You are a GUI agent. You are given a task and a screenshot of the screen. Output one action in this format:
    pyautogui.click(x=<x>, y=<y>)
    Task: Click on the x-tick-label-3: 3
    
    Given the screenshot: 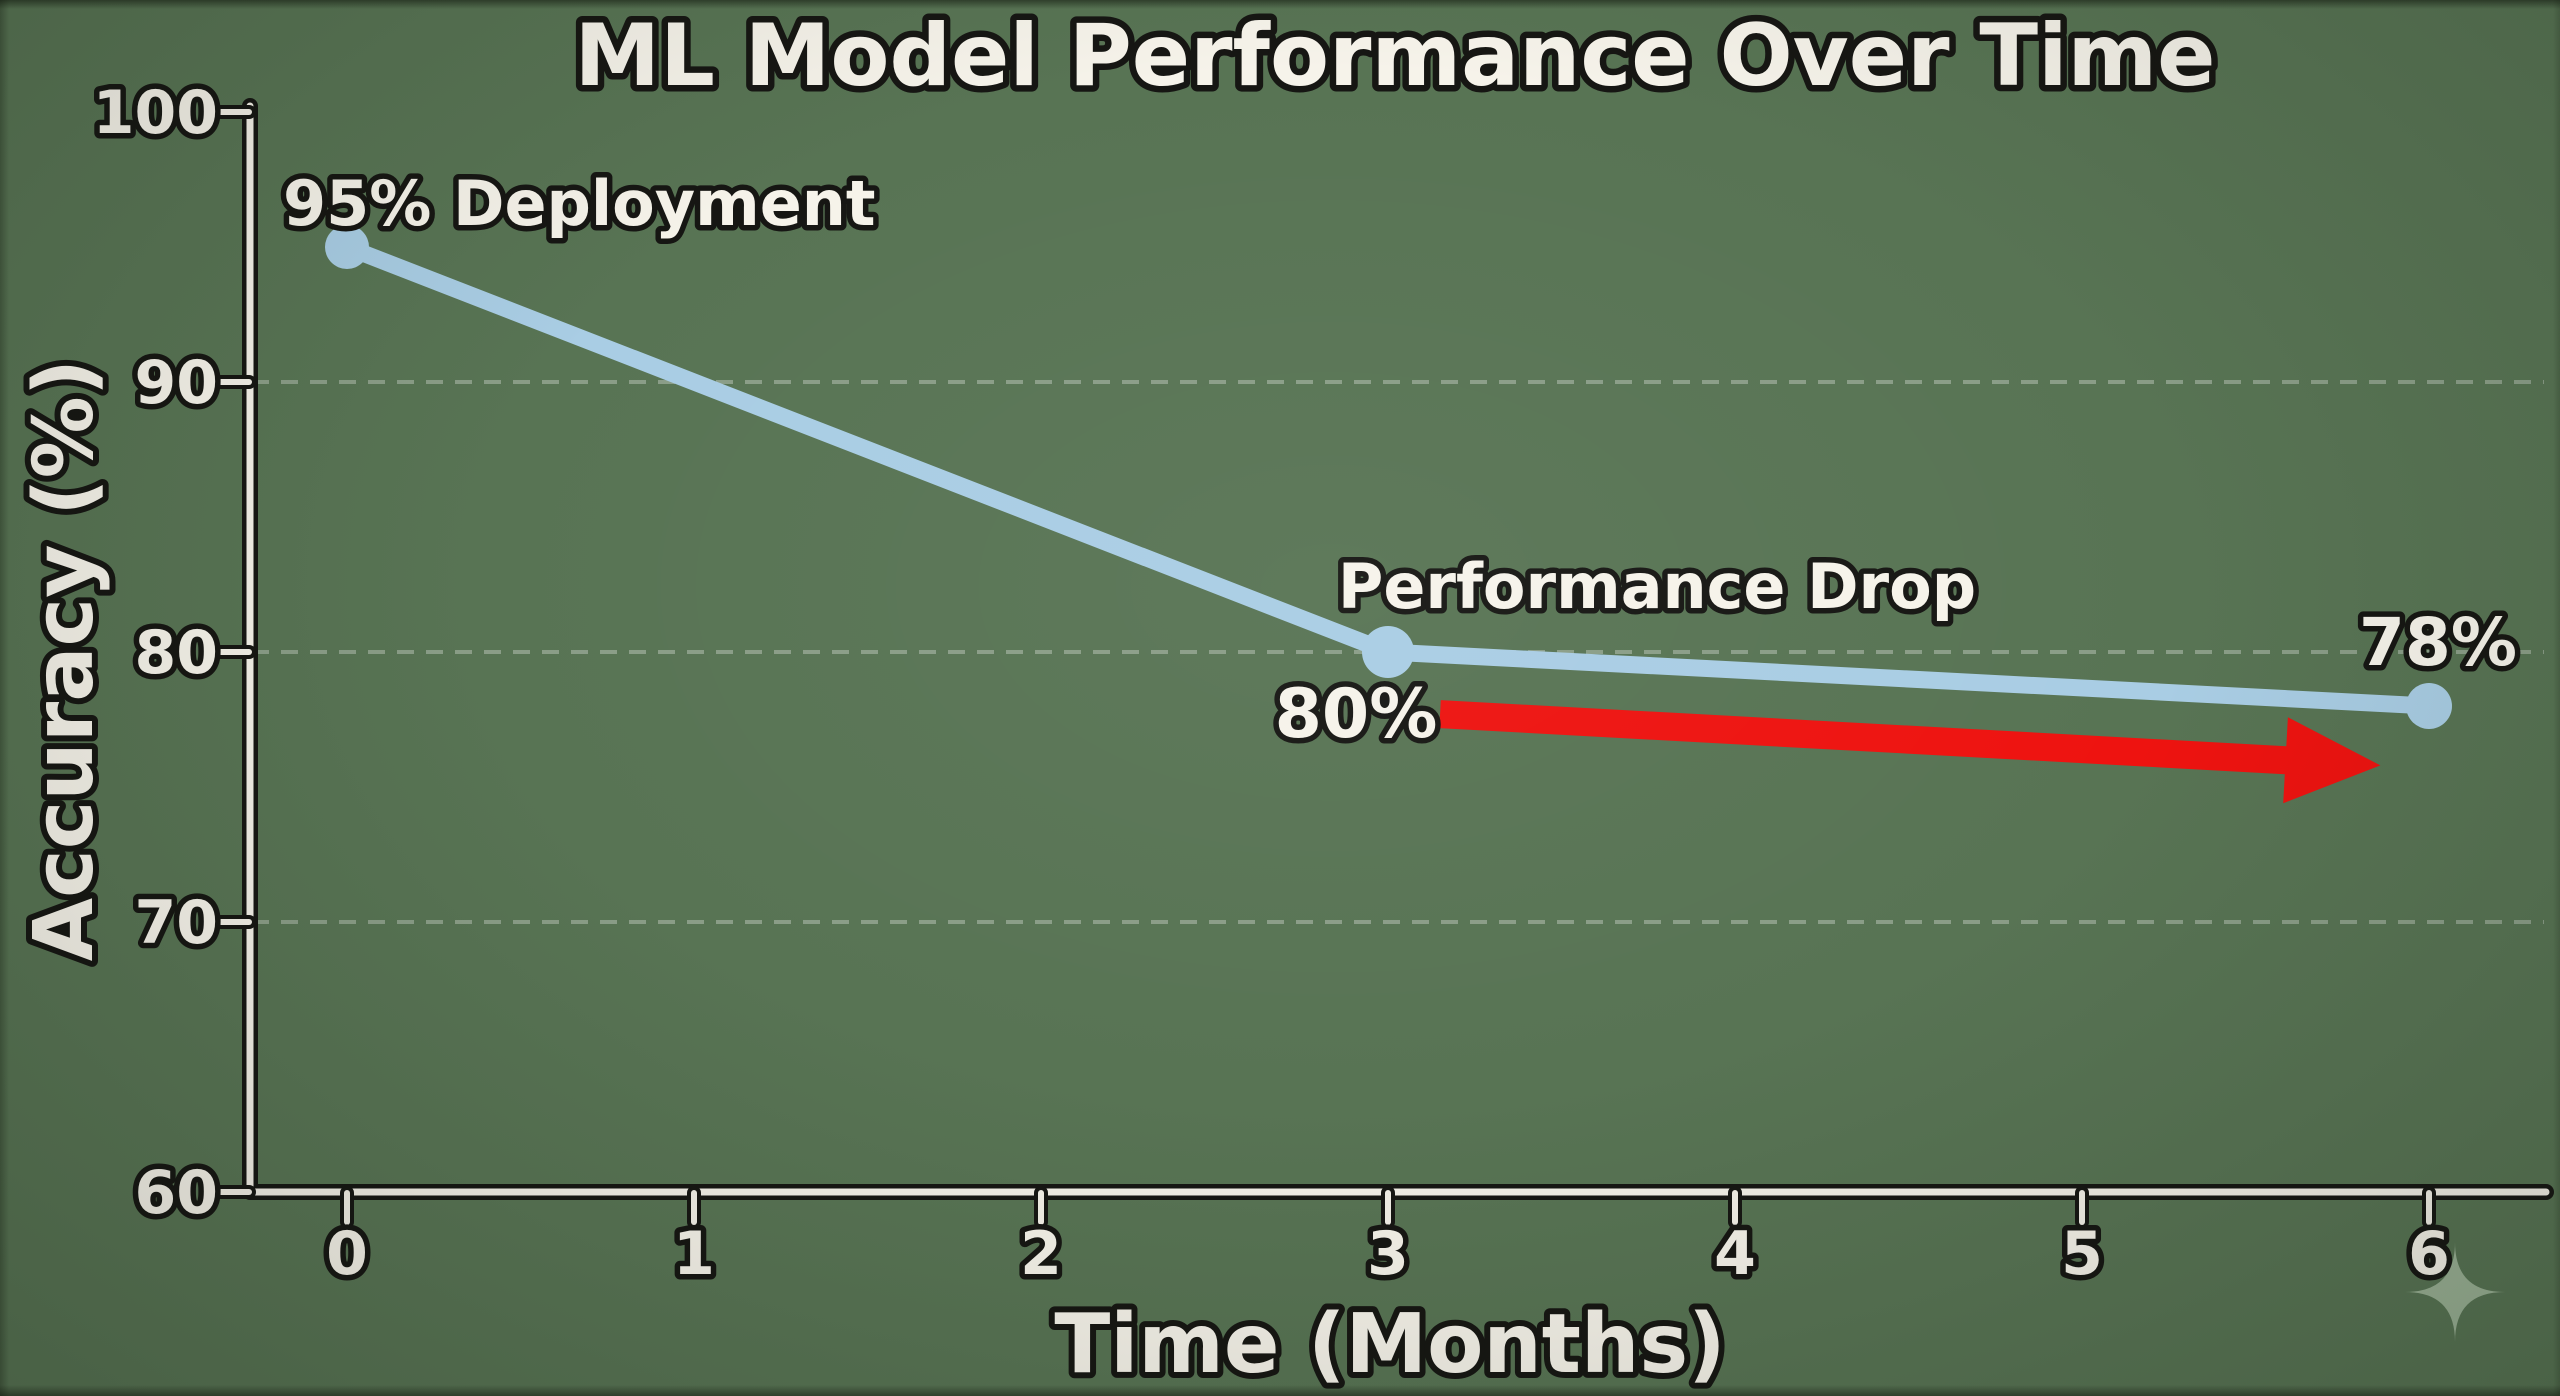 What is the action you would take?
    pyautogui.click(x=1388, y=1254)
    